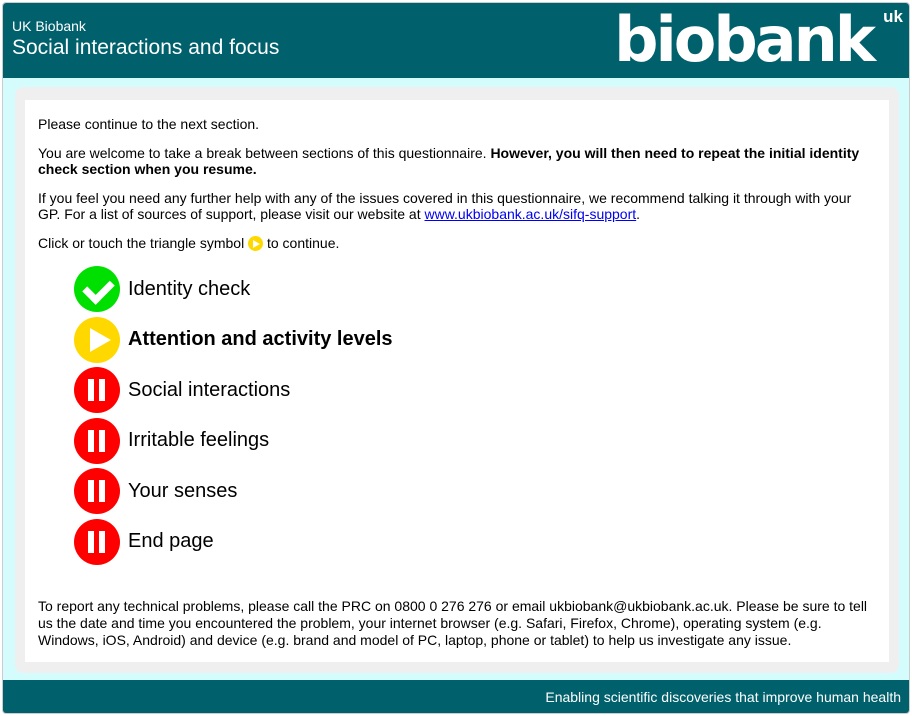  I want to click on org-name: UK Biobank, so click(49, 26).